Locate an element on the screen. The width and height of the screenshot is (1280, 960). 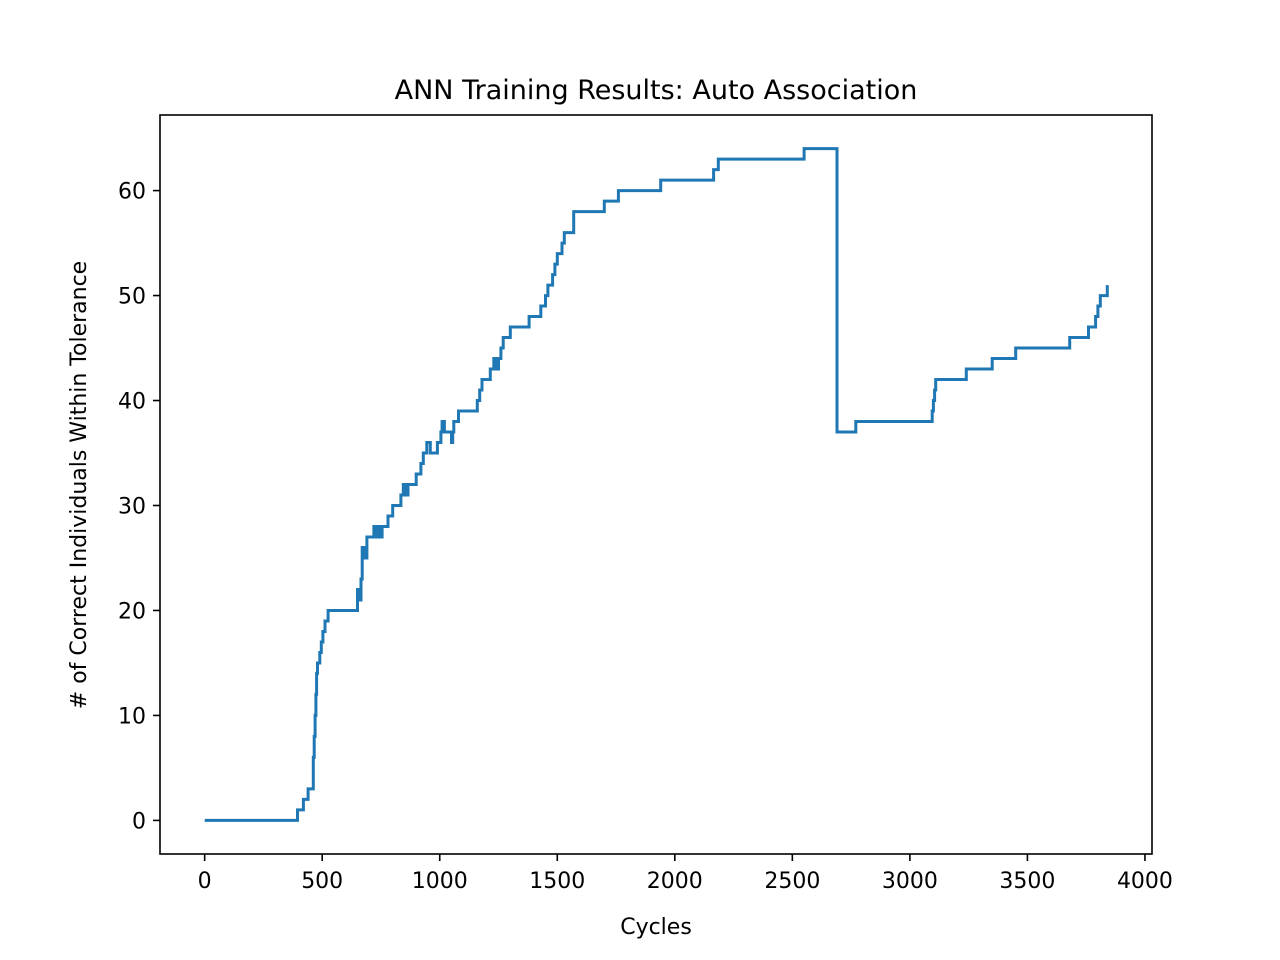
x-tick-label: 3500 is located at coordinates (1027, 881).